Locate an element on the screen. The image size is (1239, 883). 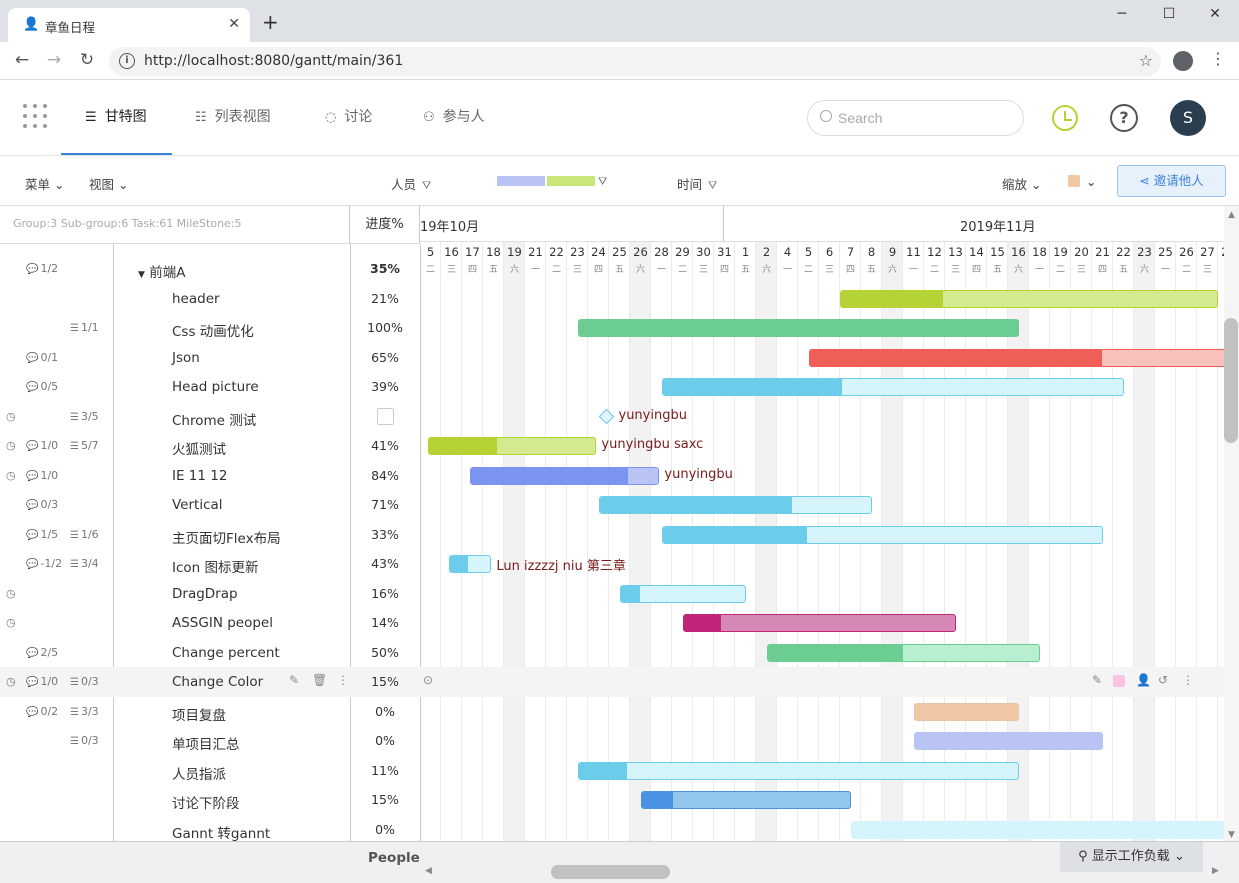
comment-count: 💬 0/3 is located at coordinates (42, 504).